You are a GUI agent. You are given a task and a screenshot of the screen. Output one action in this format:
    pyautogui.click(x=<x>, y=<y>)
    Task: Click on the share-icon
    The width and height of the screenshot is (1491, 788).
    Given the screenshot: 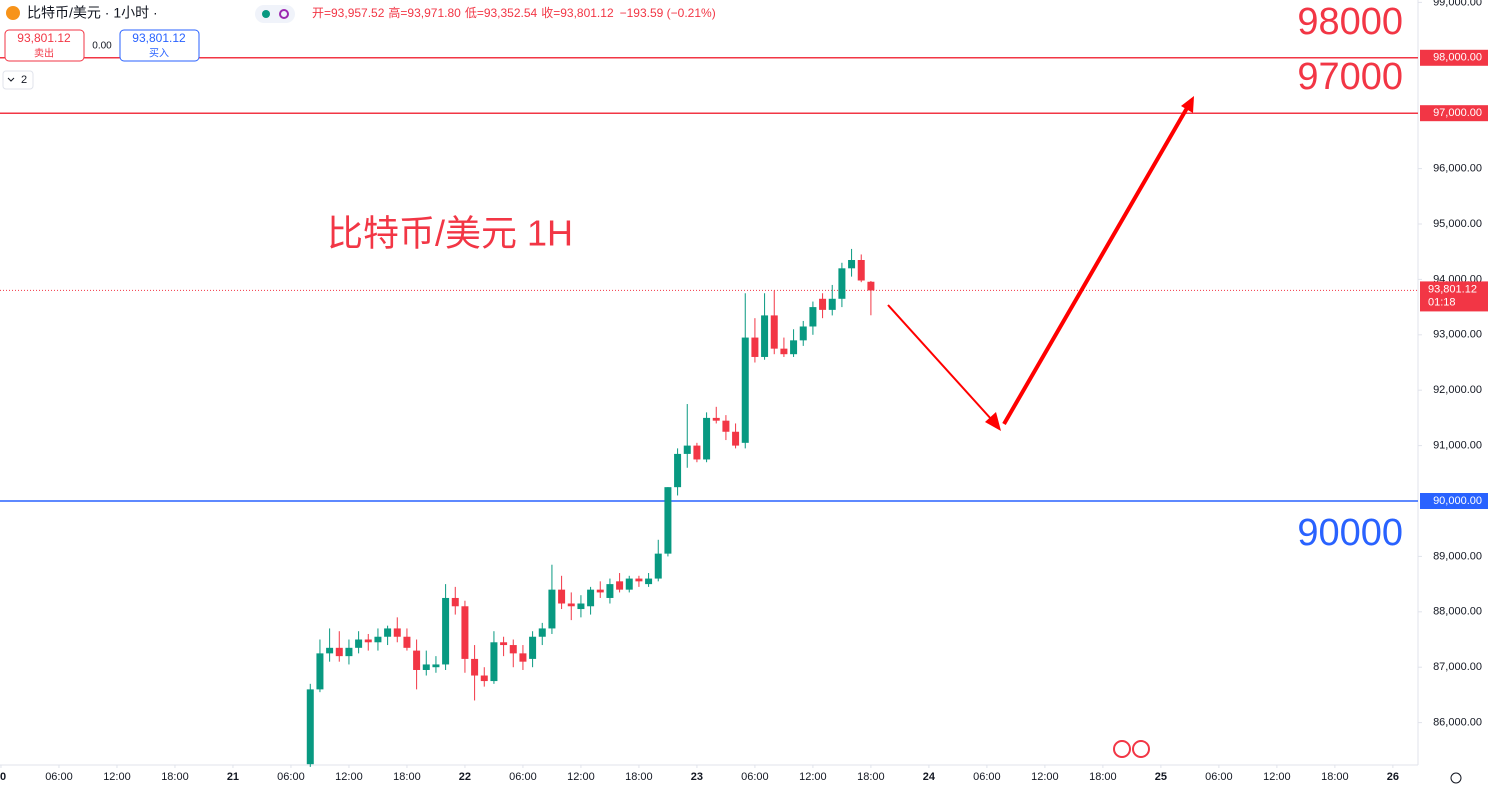 What is the action you would take?
    pyautogui.click(x=284, y=14)
    